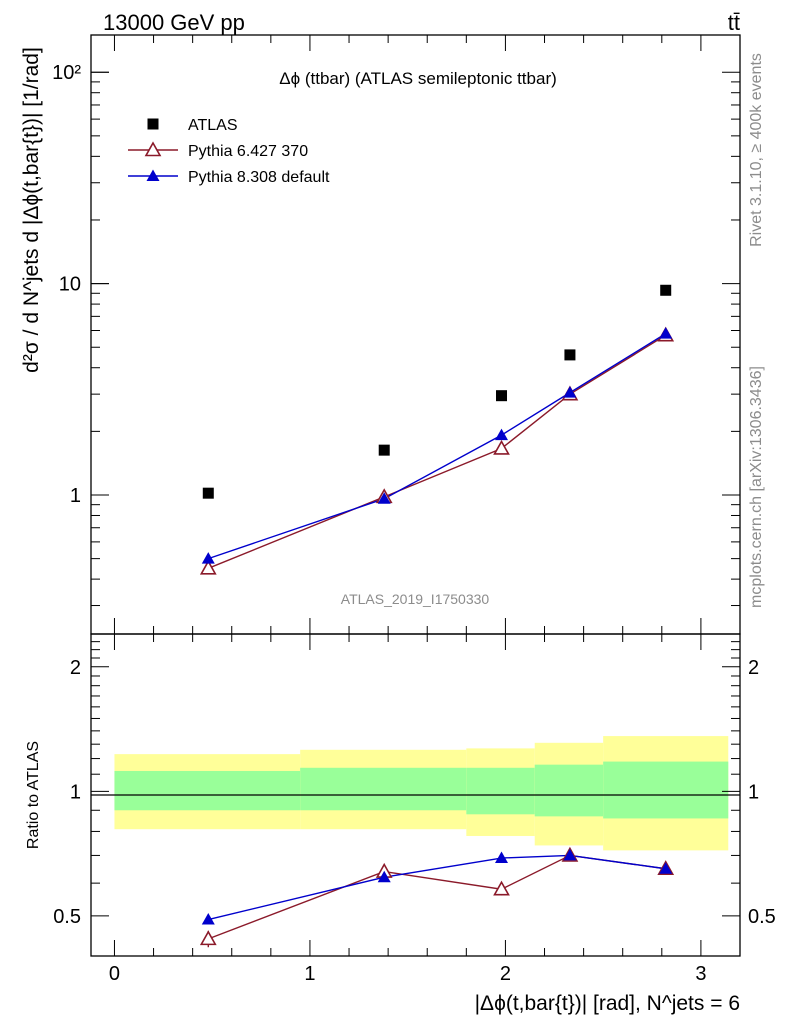 The height and width of the screenshot is (1024, 786). I want to click on process-label: tt̄, so click(734, 22).